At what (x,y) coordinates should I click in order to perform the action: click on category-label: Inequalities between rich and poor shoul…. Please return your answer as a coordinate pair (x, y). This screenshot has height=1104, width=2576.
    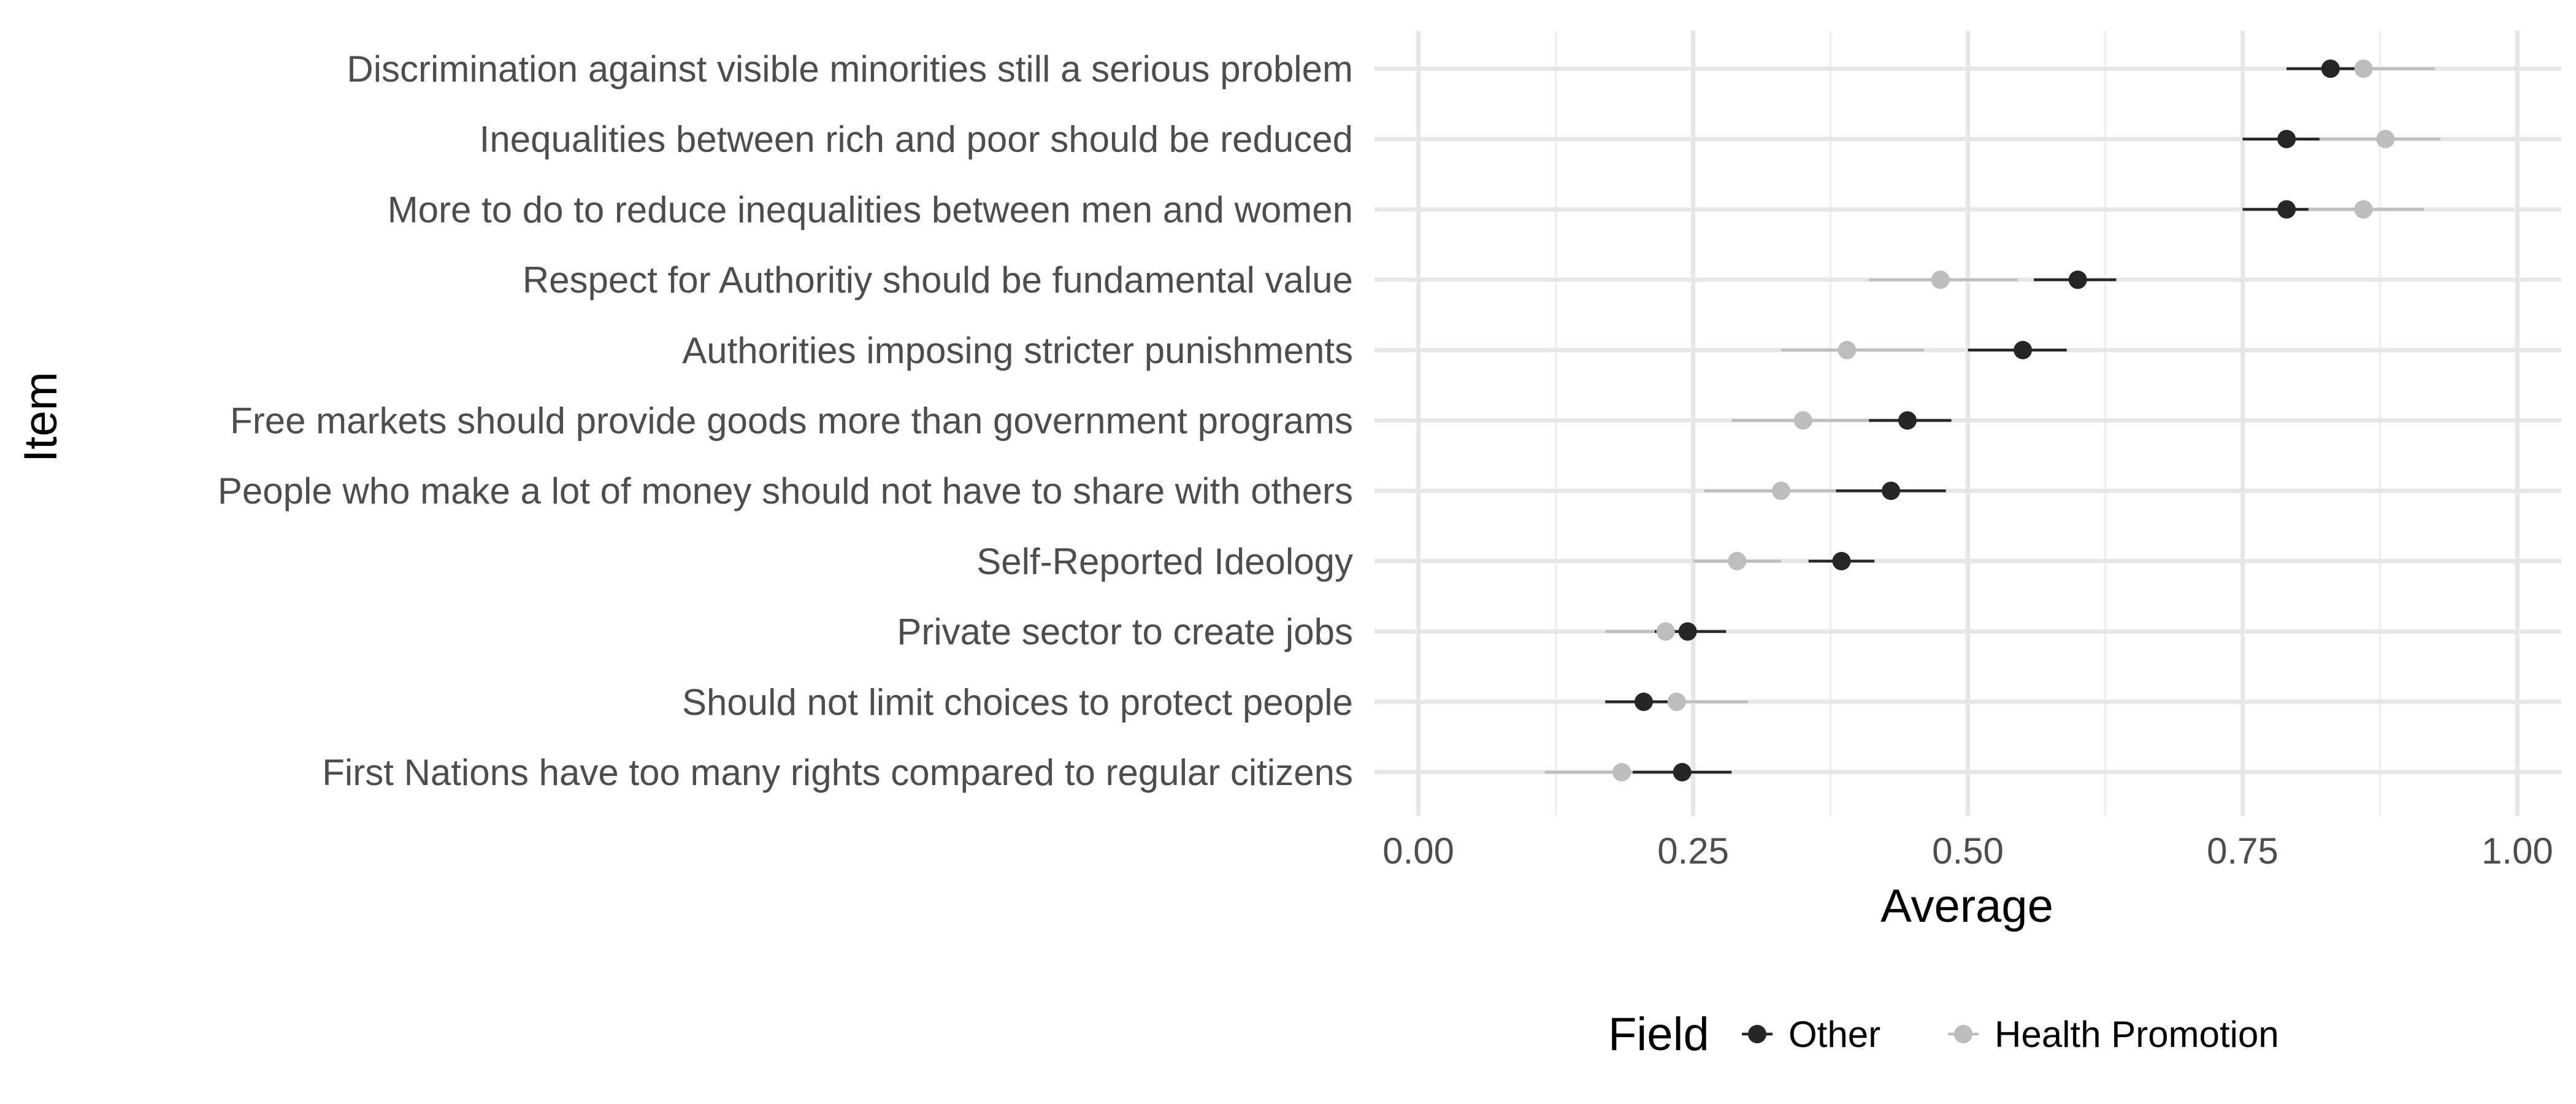
    Looking at the image, I should click on (916, 139).